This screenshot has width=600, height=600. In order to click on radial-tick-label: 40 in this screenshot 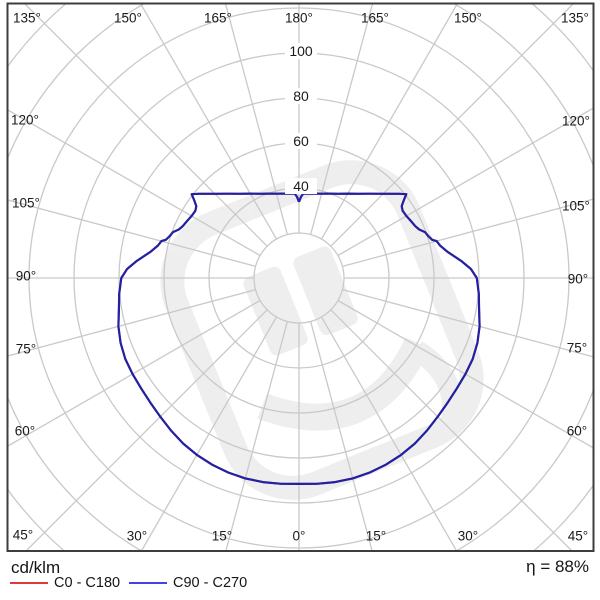, I will do `click(301, 186)`.